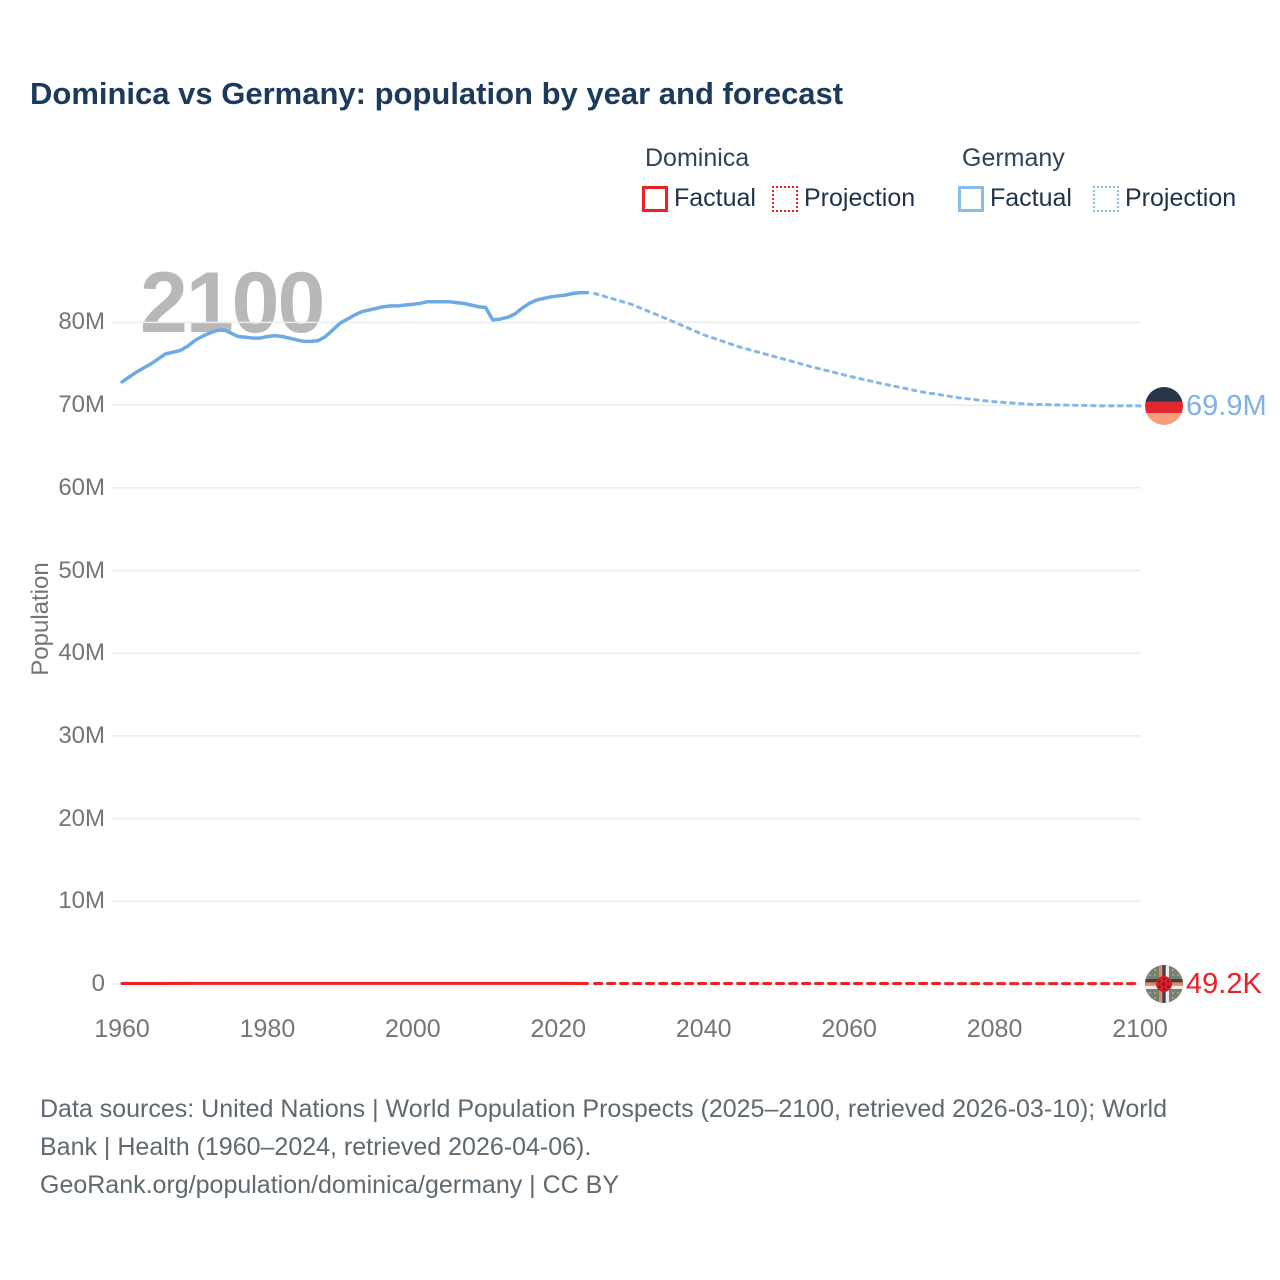 Image resolution: width=1280 pixels, height=1280 pixels. What do you see at coordinates (785, 198) in the screenshot?
I see `swatch-red-dotted-icon` at bounding box center [785, 198].